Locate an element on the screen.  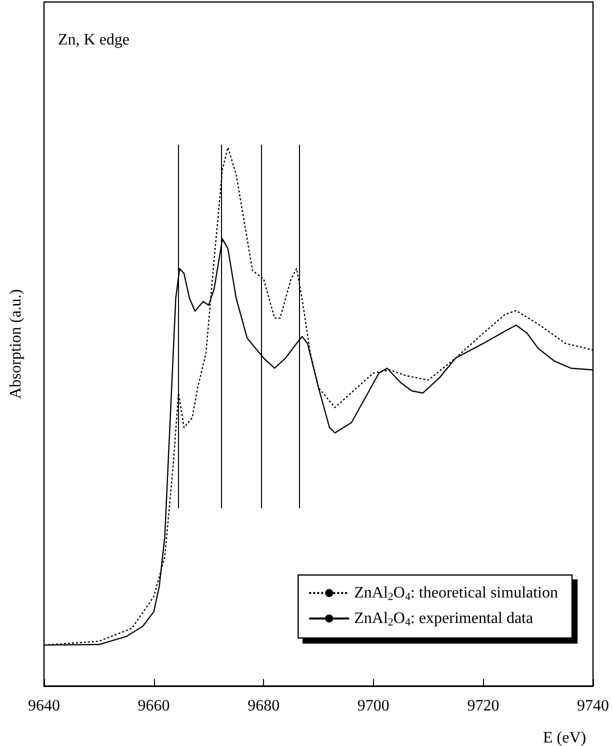
y-axis-title: Absorption (a.u.) is located at coordinates (16, 344).